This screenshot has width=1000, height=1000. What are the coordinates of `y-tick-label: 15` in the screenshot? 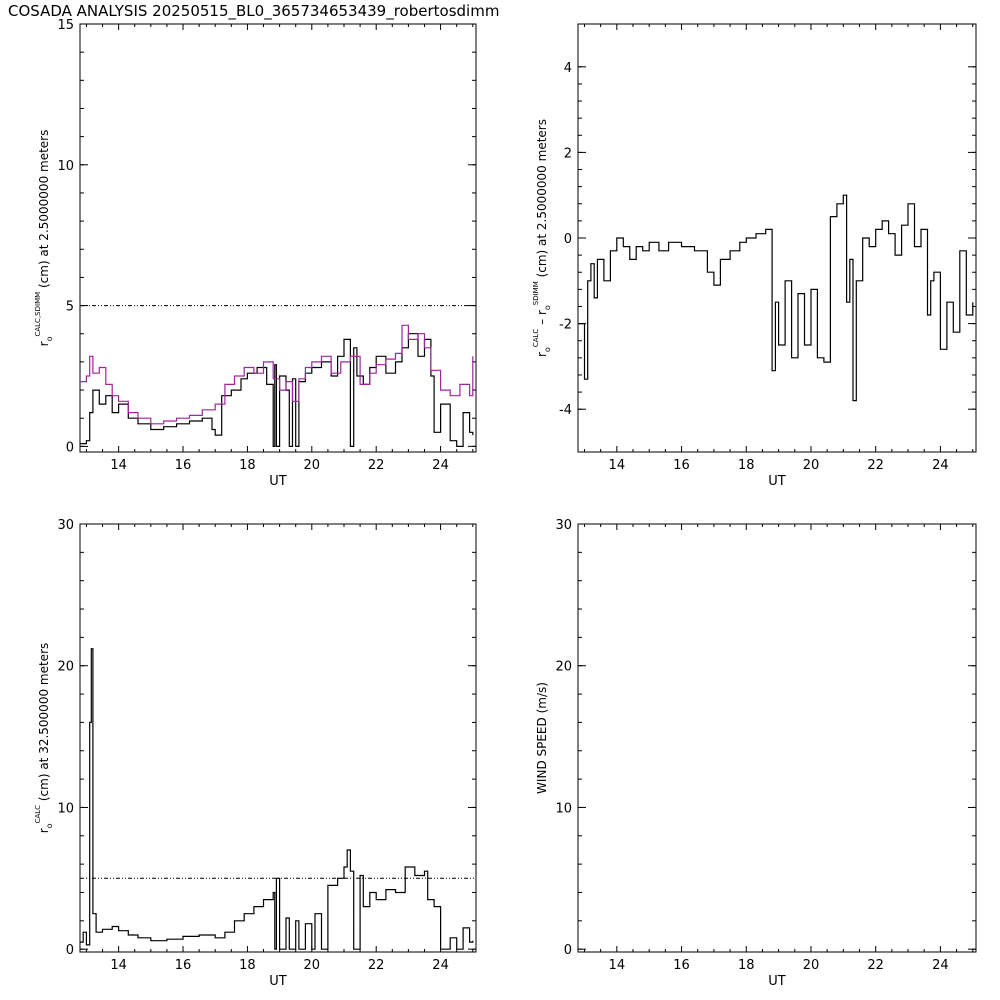 It's located at (65, 25).